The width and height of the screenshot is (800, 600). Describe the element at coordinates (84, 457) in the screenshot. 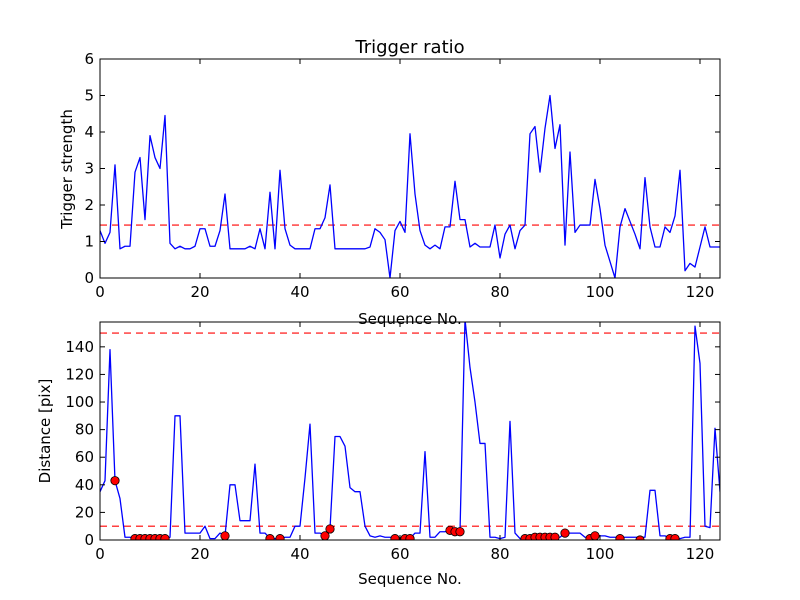

I see `bottom-y-tick-label: 60` at that location.